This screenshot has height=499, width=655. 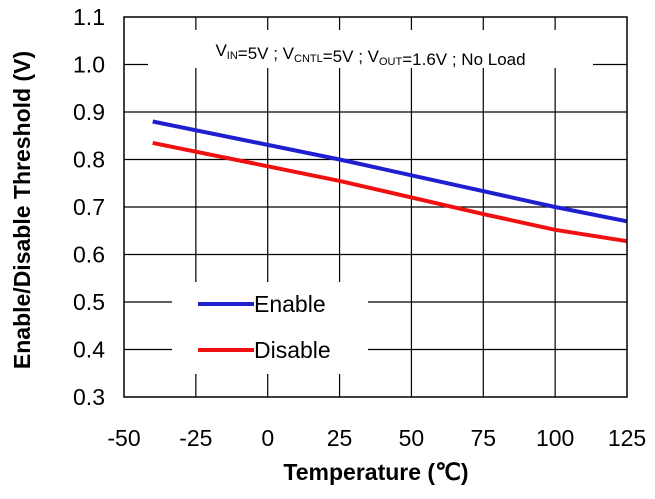 What do you see at coordinates (232, 56) in the screenshot?
I see `annotation-subscript: IN` at bounding box center [232, 56].